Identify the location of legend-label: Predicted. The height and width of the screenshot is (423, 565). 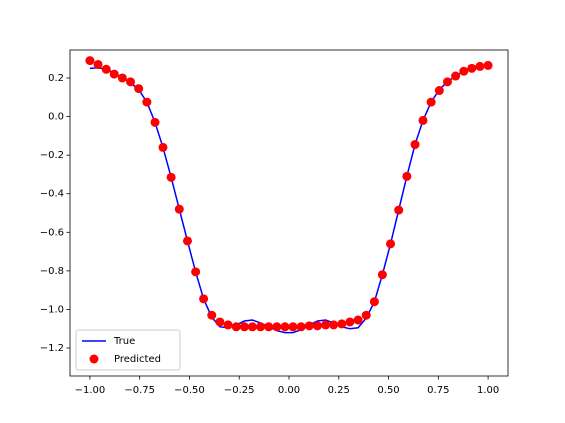
(137, 359).